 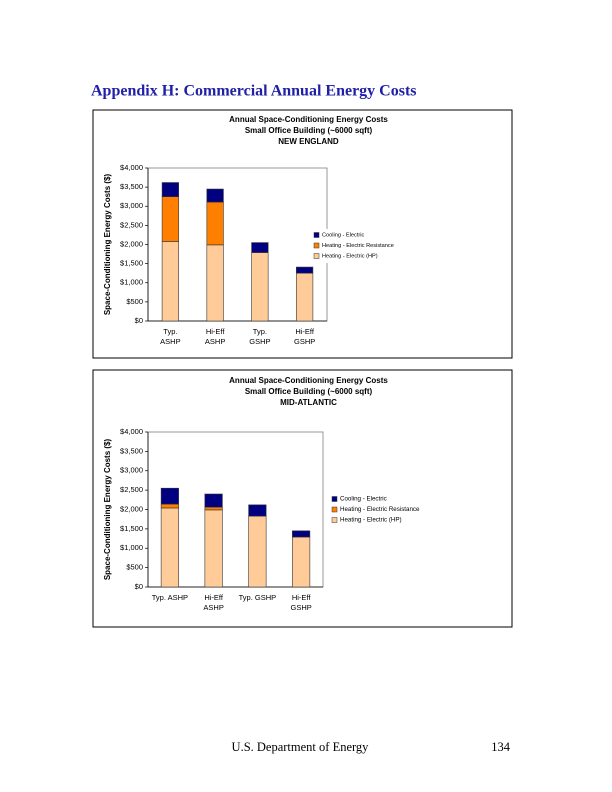 What do you see at coordinates (308, 402) in the screenshot?
I see `chart-subtitle: MID-ATLANTIC` at bounding box center [308, 402].